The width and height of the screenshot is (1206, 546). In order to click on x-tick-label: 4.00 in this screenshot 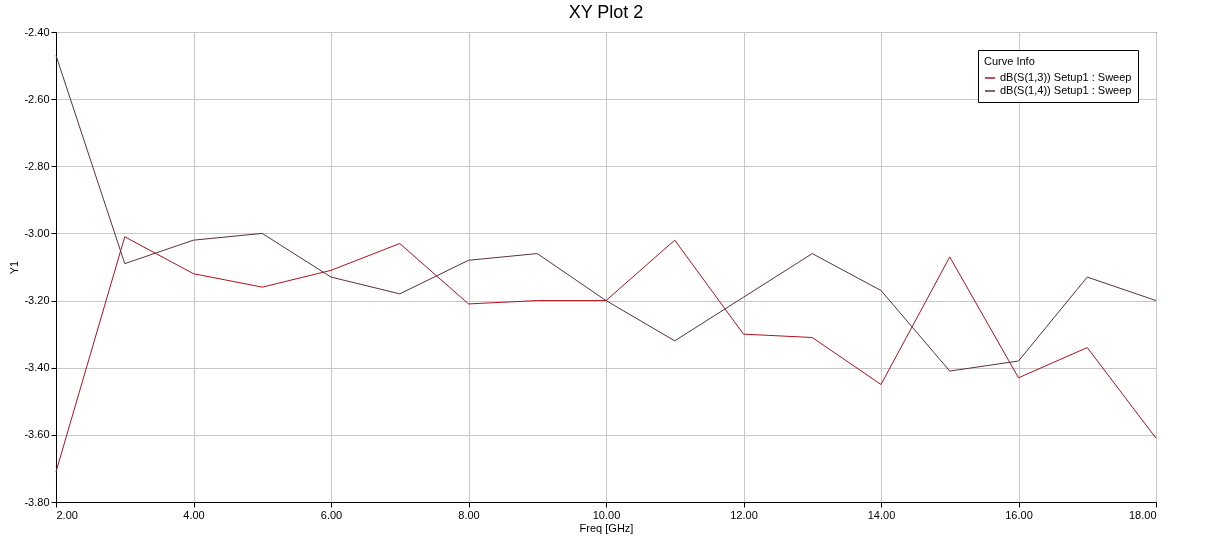, I will do `click(194, 514)`.